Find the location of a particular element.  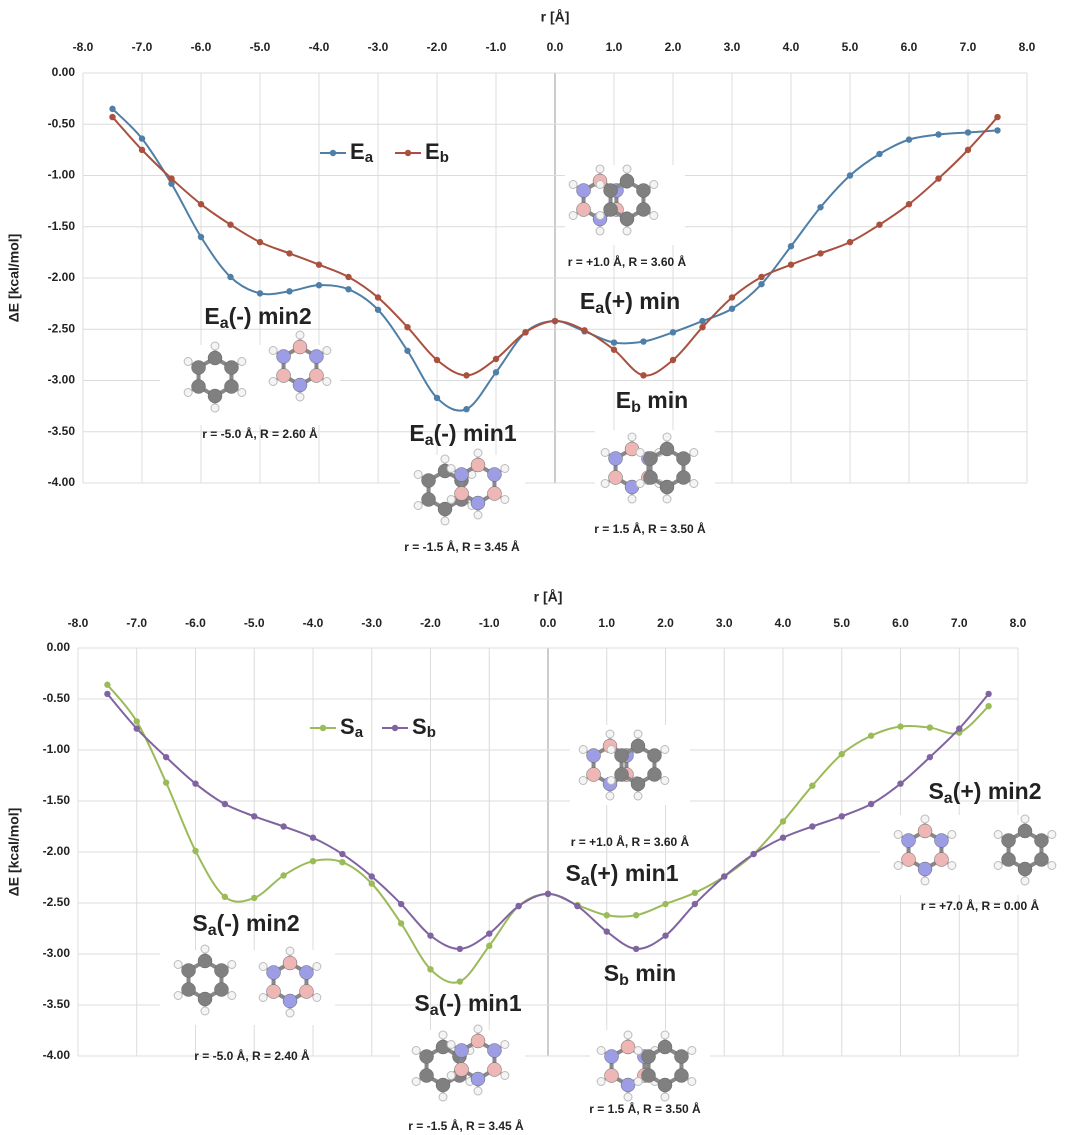

y-tick-label: -1.50 is located at coordinates (62, 226).